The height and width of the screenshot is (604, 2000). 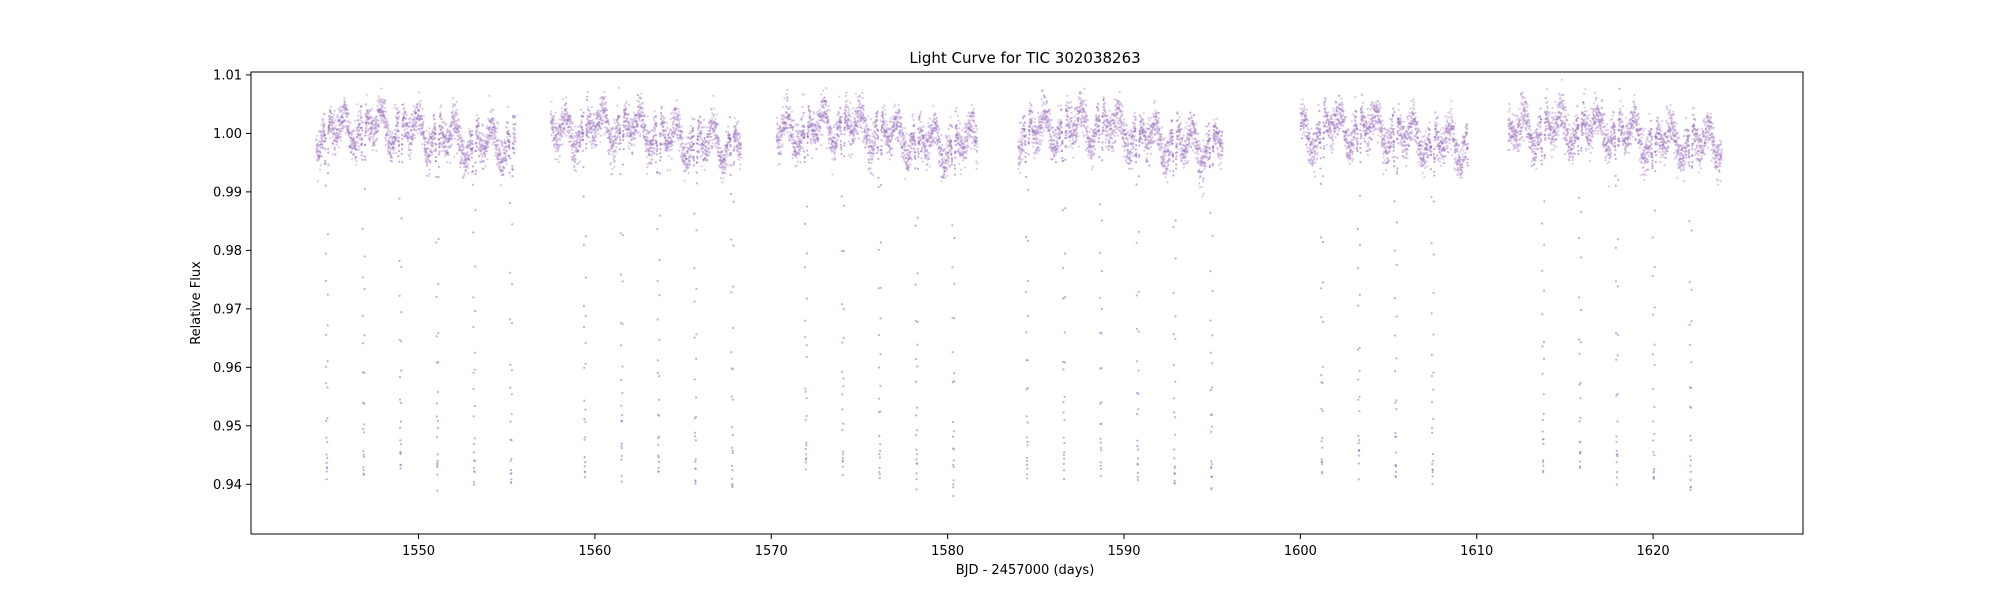 I want to click on chart-title: Light Curve for TIC 302038263, so click(x=1024, y=58).